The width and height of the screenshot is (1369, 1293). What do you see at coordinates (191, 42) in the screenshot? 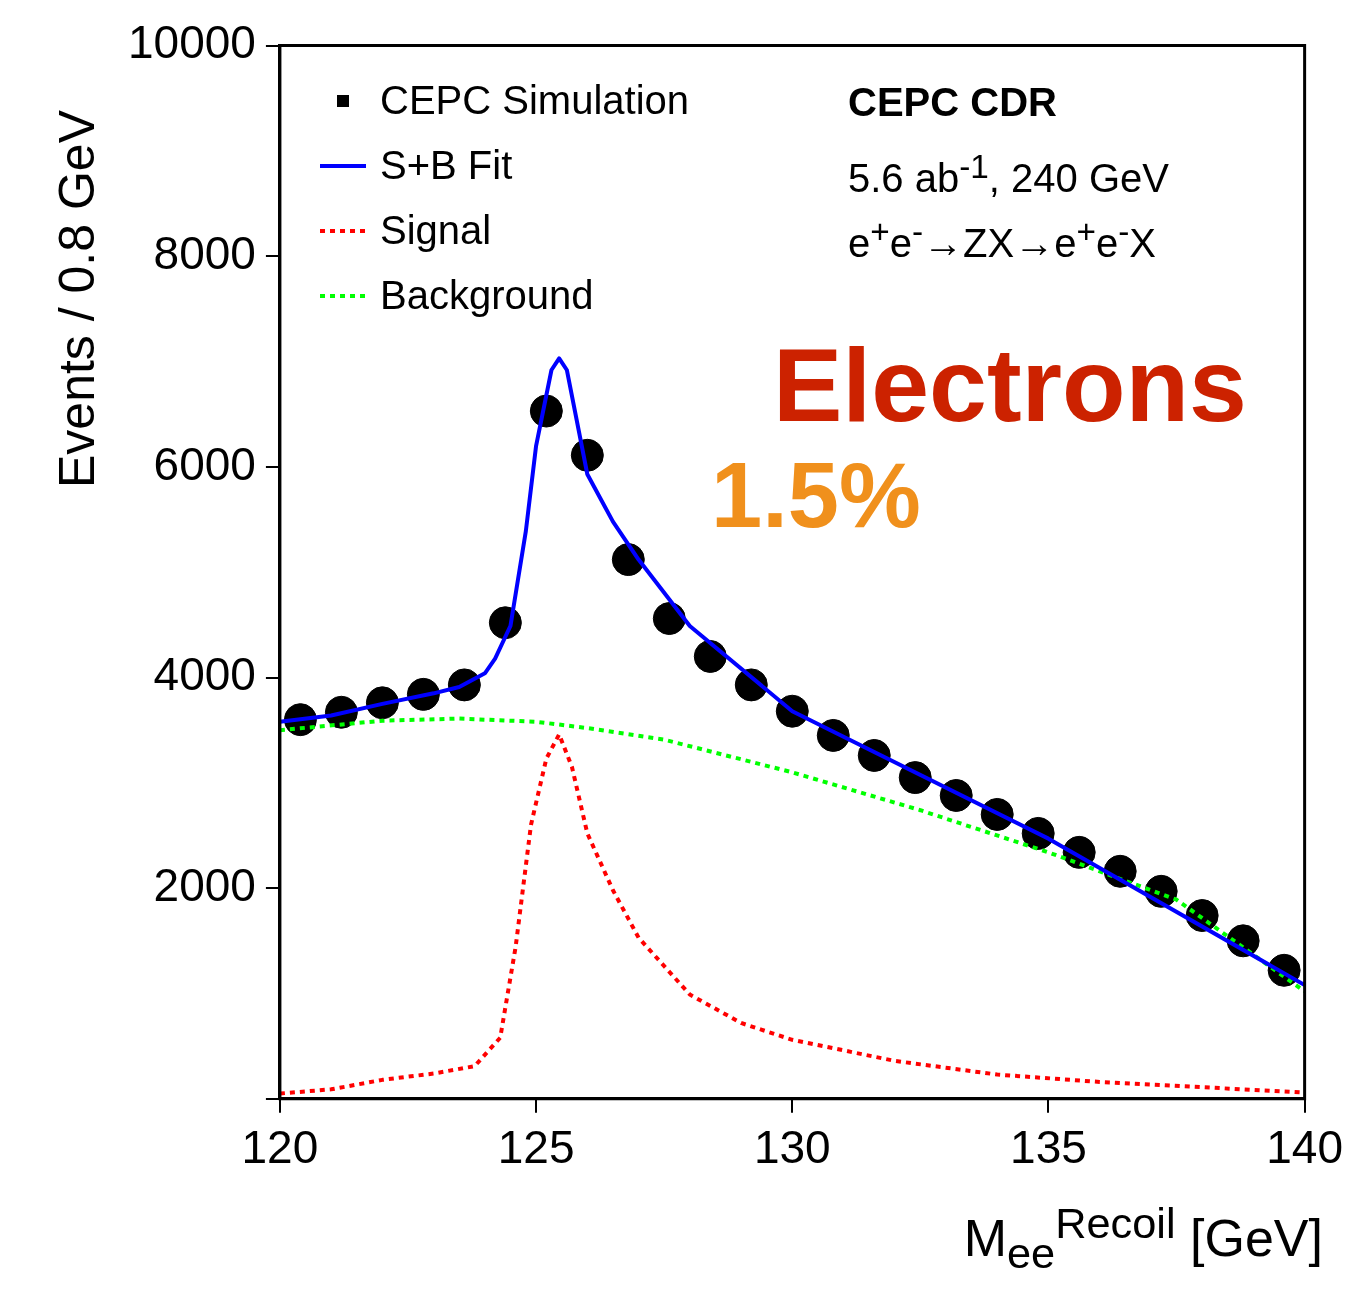
I see `y-tick-label: 10000` at bounding box center [191, 42].